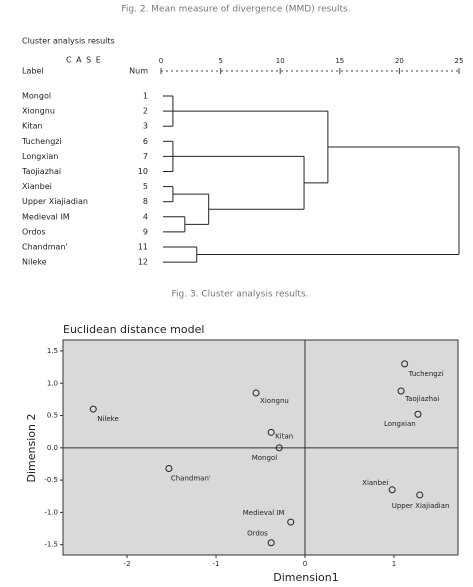  Describe the element at coordinates (38, 111) in the screenshot. I see `leaf-label: Xiongnu` at that location.